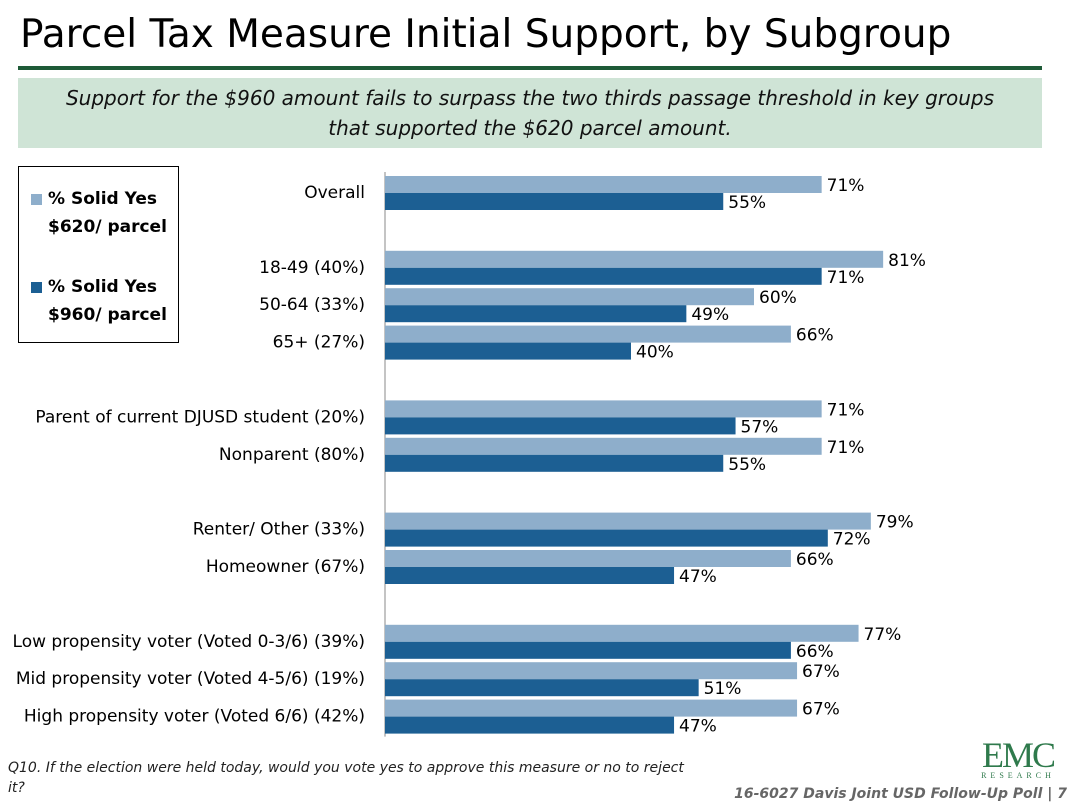  What do you see at coordinates (107, 301) in the screenshot?
I see `legend-label: % Solid Yes $960/ parcel` at bounding box center [107, 301].